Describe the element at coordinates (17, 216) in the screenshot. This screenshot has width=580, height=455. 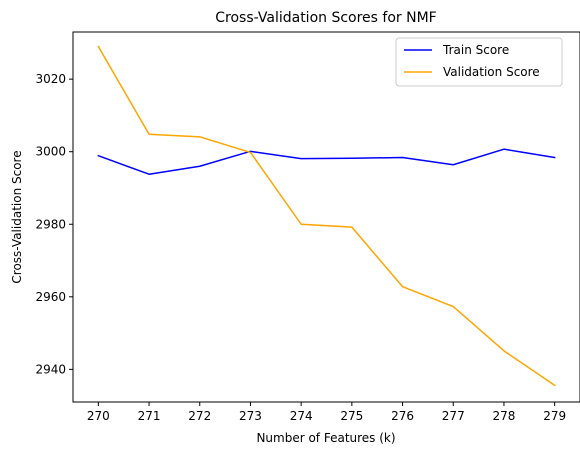
I see `y-axis-label: Cross-Validation Score` at that location.